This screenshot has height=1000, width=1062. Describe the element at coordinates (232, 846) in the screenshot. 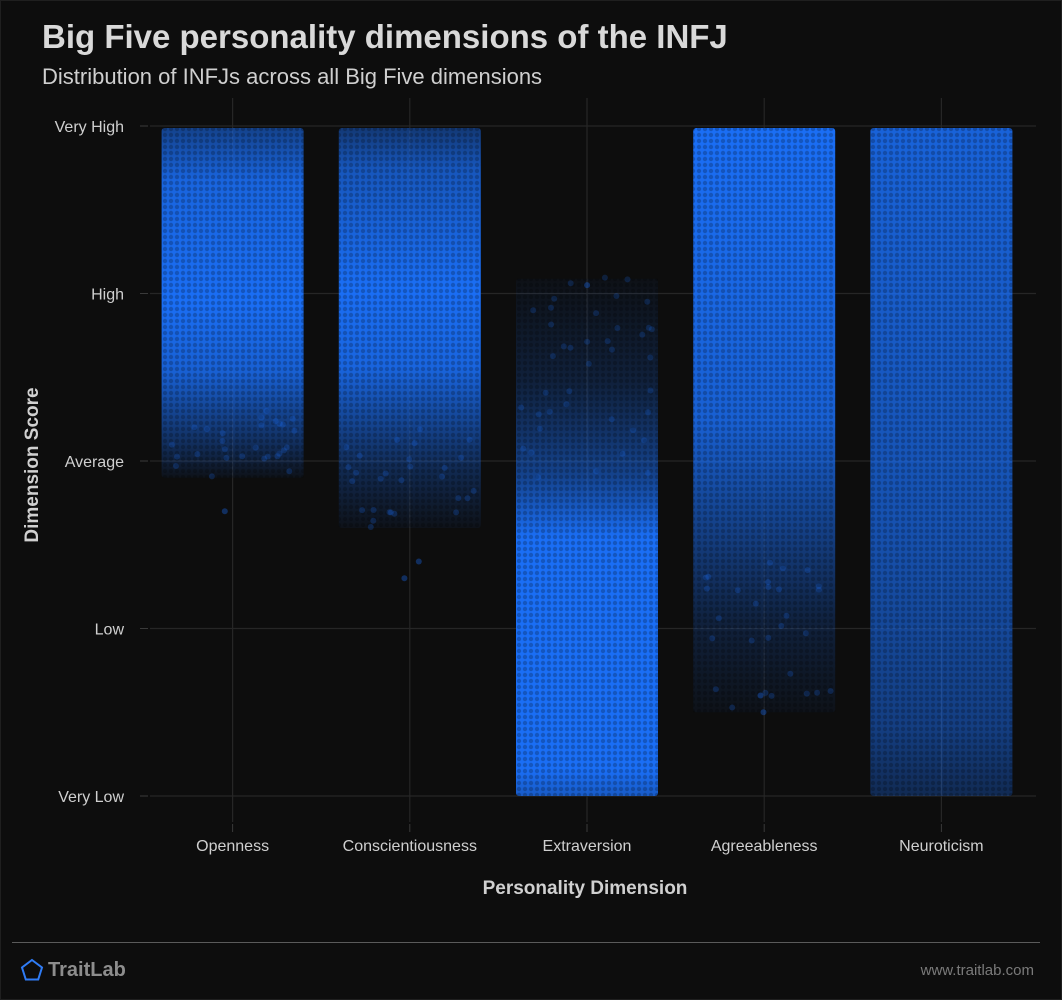

I see `x-tick-label: Openness` at that location.